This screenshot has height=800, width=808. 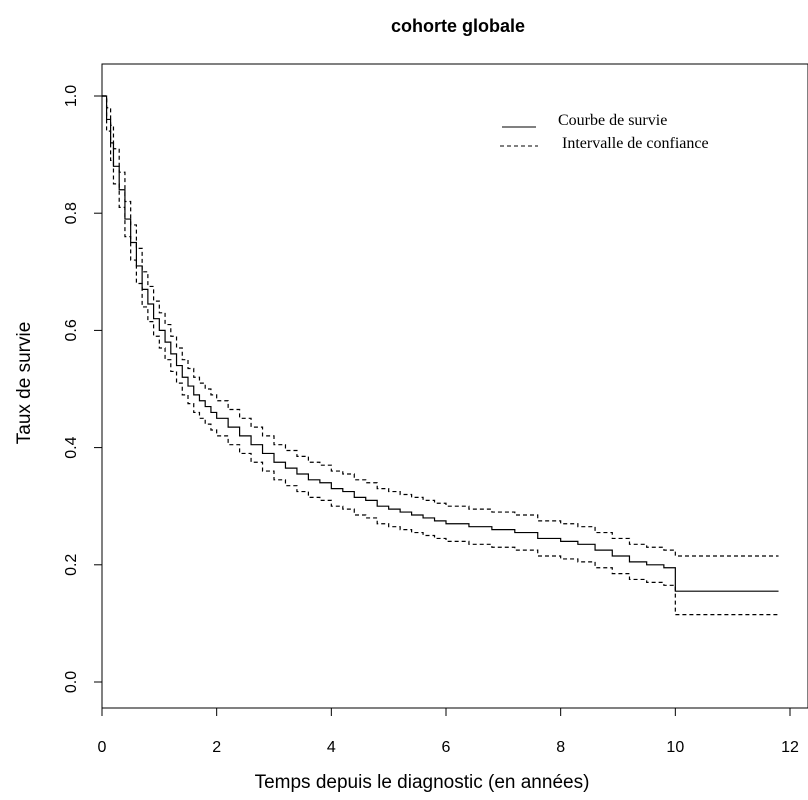 I want to click on y-tick-label: 0.4, so click(x=71, y=447).